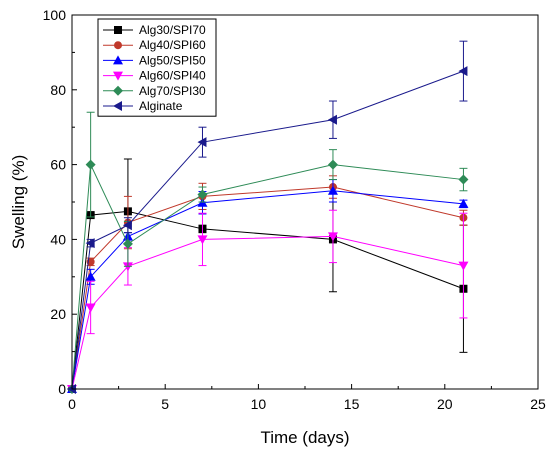 The height and width of the screenshot is (450, 550). Describe the element at coordinates (58, 314) in the screenshot. I see `y-tick-label: 20` at that location.